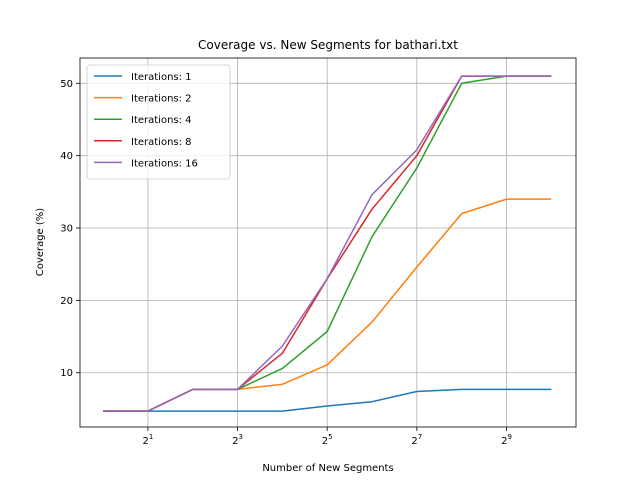 The width and height of the screenshot is (640, 480). What do you see at coordinates (161, 142) in the screenshot?
I see `legend-label: Iterations: 8` at bounding box center [161, 142].